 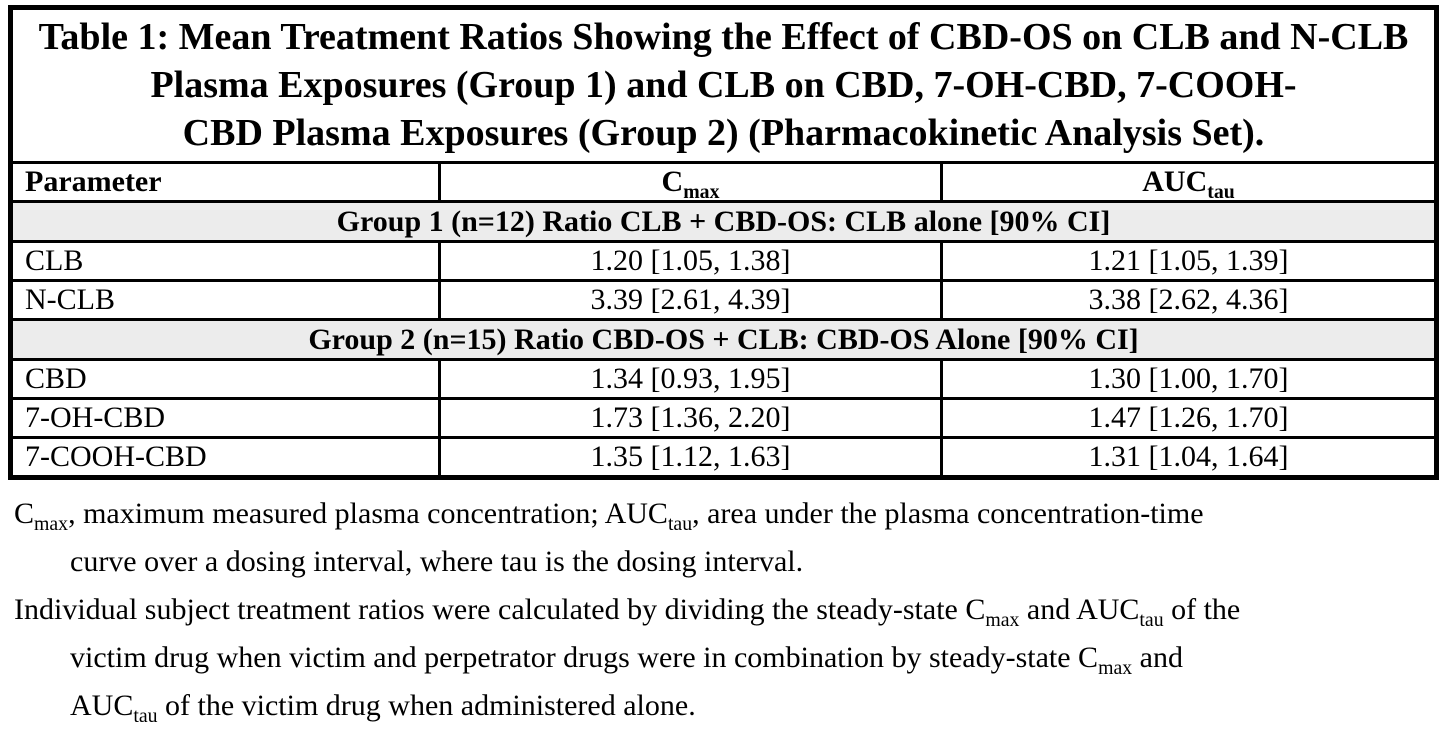 I want to click on cmax-value-cell: 1.34 [0.93, 1.95], so click(x=690, y=379).